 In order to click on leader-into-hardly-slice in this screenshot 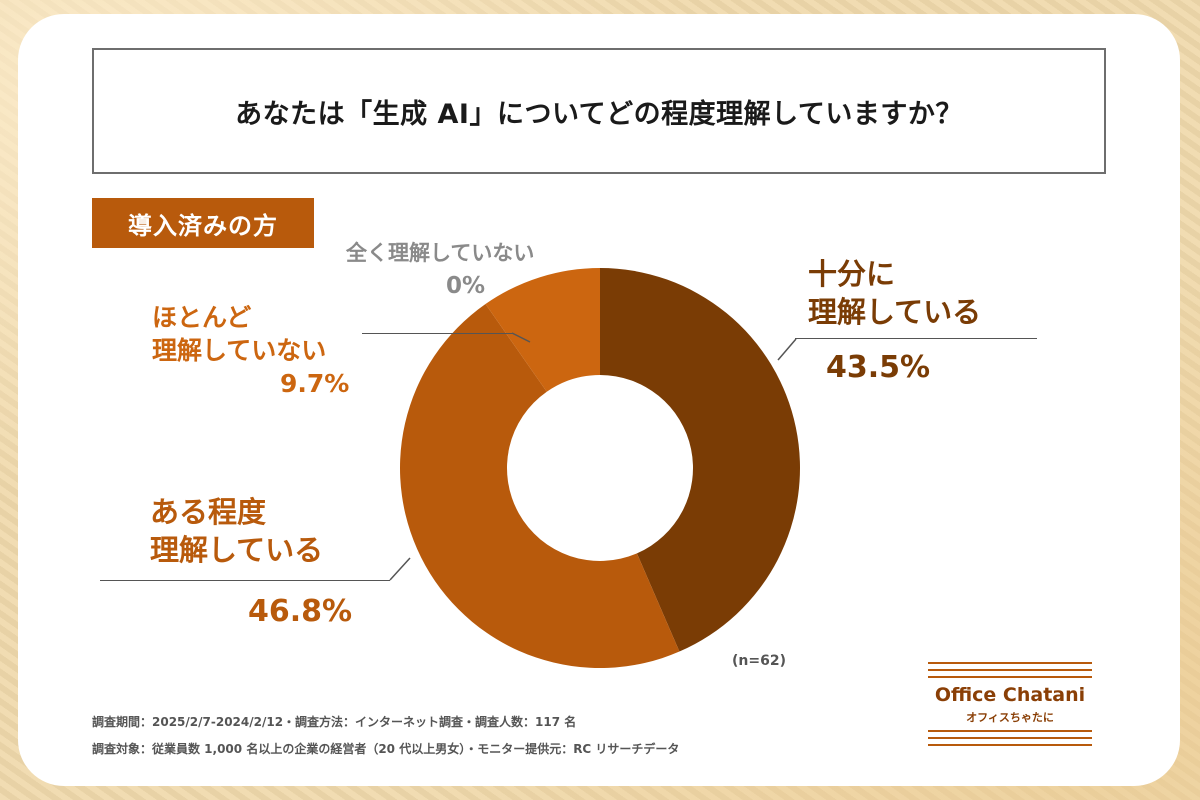, I will do `click(521, 337)`.